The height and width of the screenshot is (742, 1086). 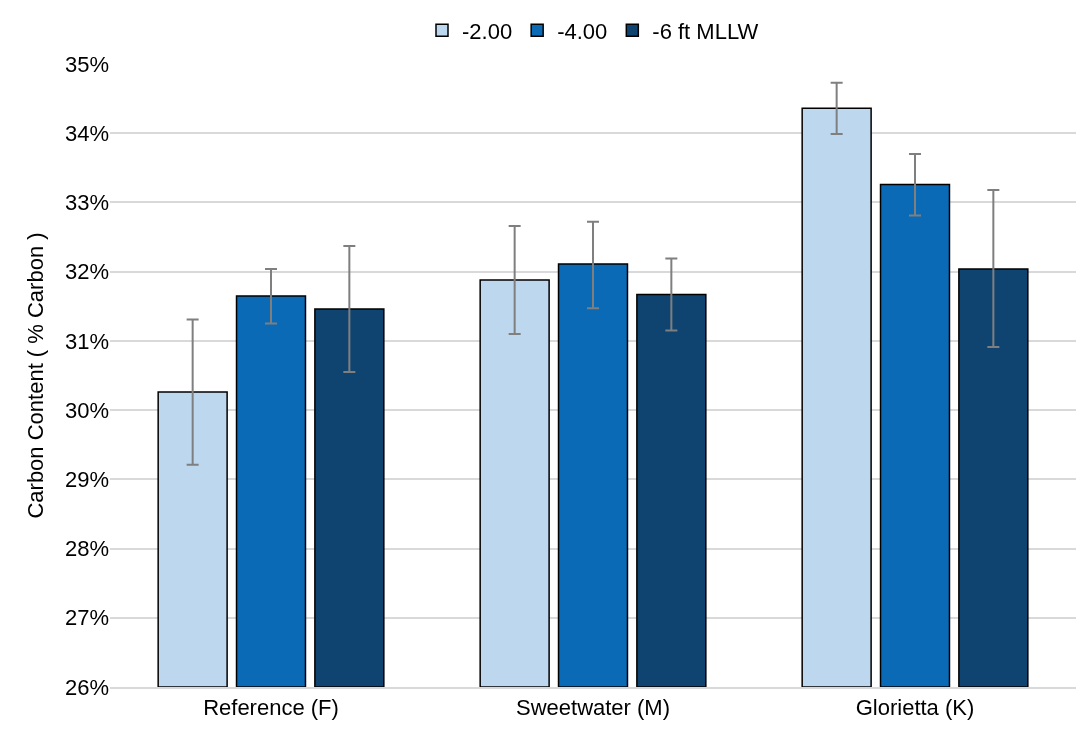 I want to click on y-tick-label: 26%, so click(x=86, y=687).